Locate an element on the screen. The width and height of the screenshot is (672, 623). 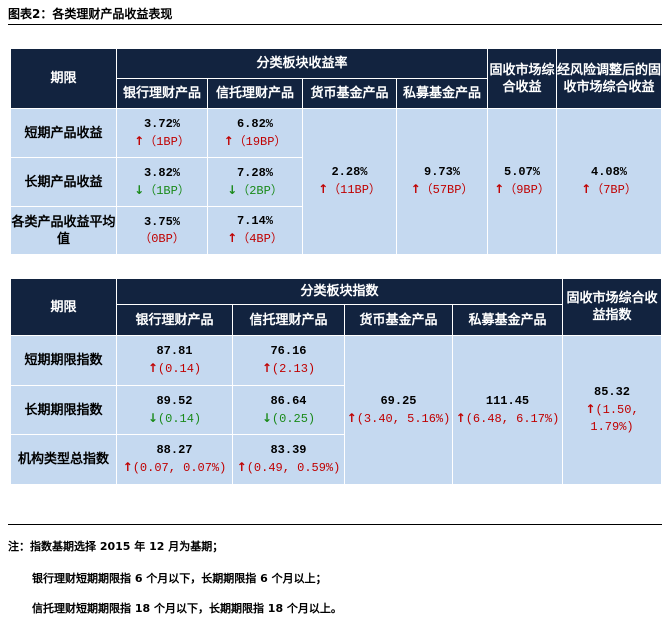
change: （0BP） is located at coordinates (162, 239).